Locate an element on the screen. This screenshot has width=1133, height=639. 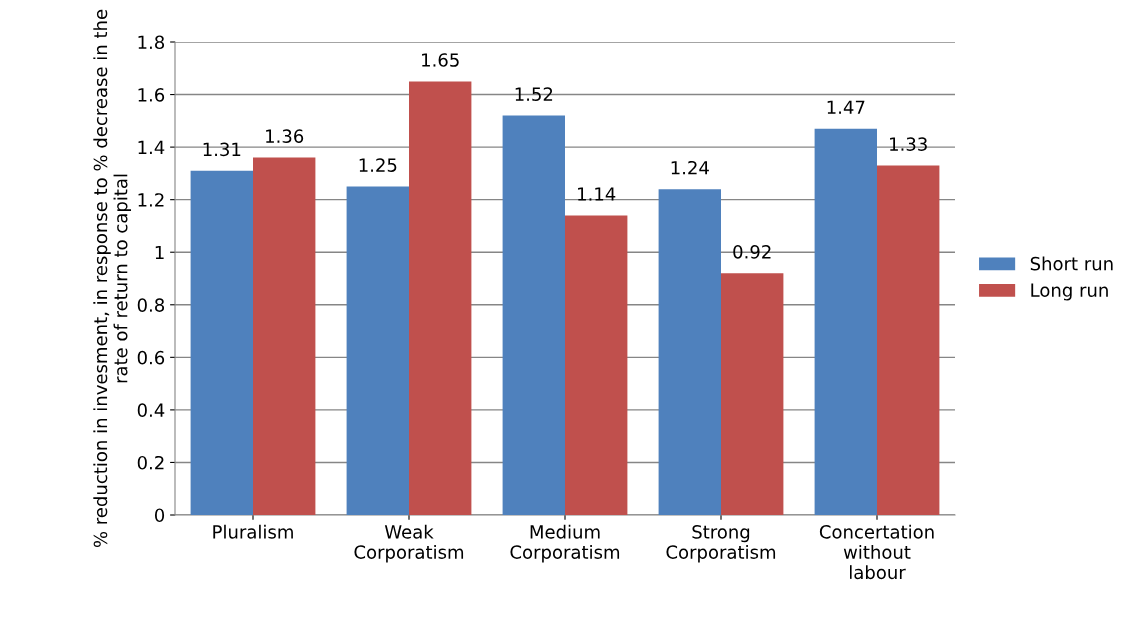
y-tick-label: 0.2 is located at coordinates (150, 462).